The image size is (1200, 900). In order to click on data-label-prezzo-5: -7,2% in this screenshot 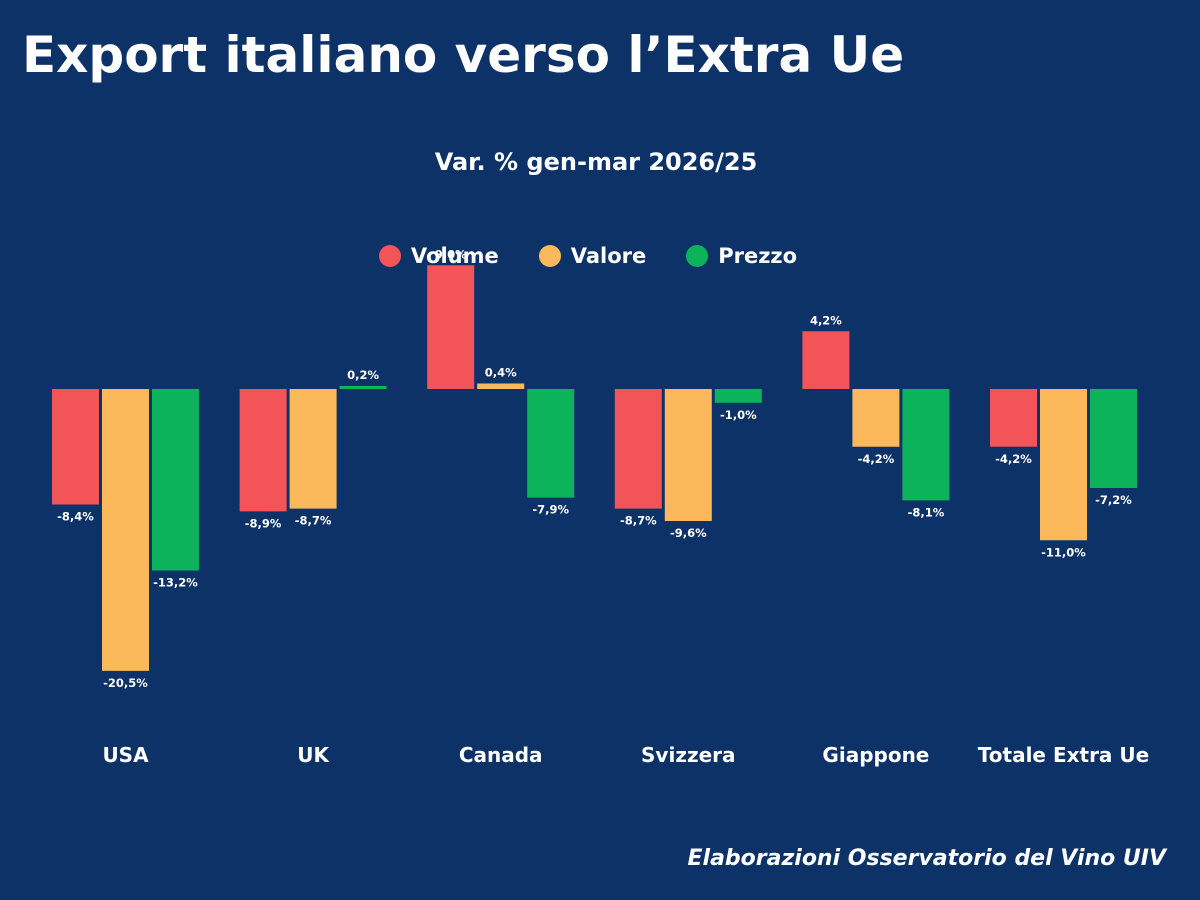, I will do `click(1113, 500)`.